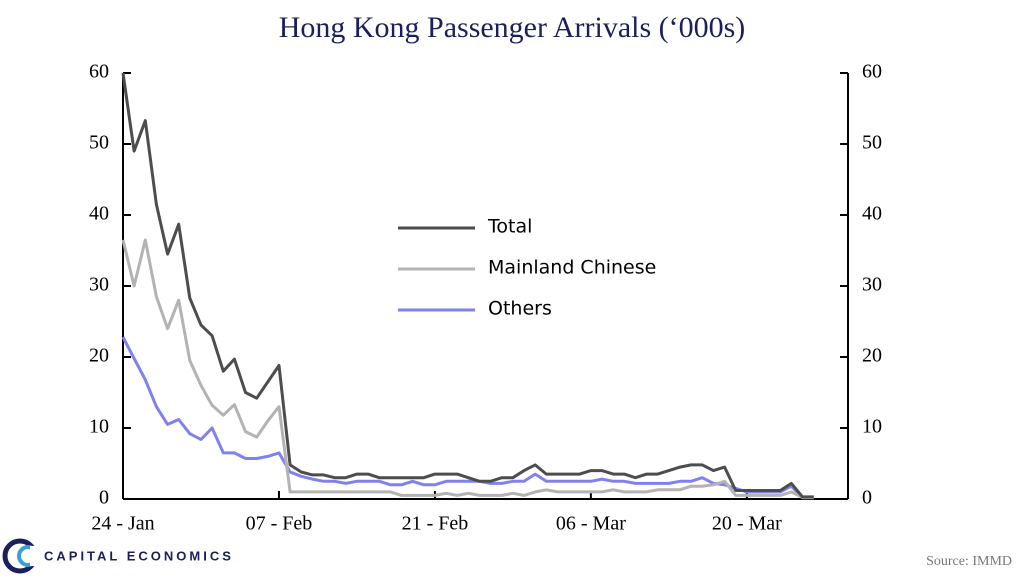 Image resolution: width=1024 pixels, height=583 pixels. I want to click on legend-label: Mainland Chinese, so click(572, 268).